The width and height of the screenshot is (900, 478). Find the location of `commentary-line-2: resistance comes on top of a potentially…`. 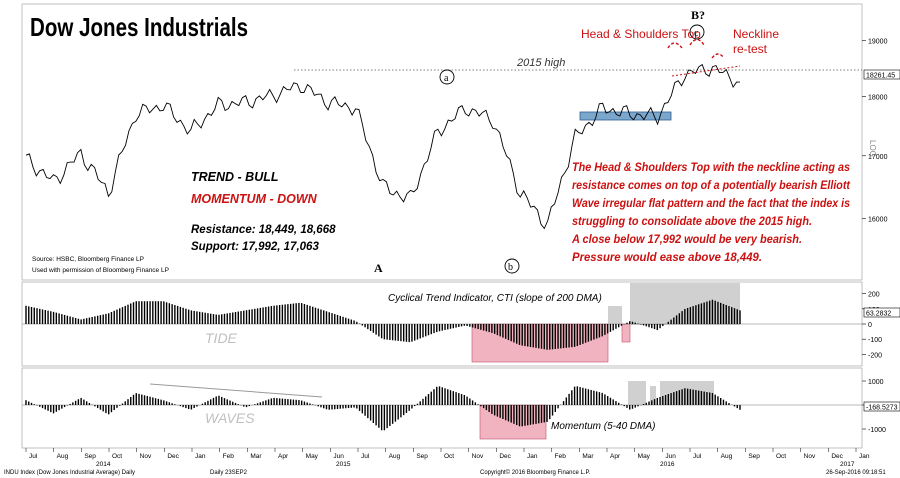

commentary-line-2: resistance comes on top of a potentially… is located at coordinates (711, 186).